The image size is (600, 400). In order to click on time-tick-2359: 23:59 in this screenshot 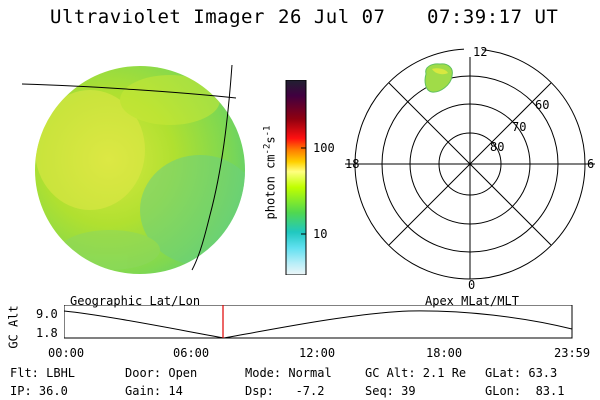, I will do `click(572, 353)`.